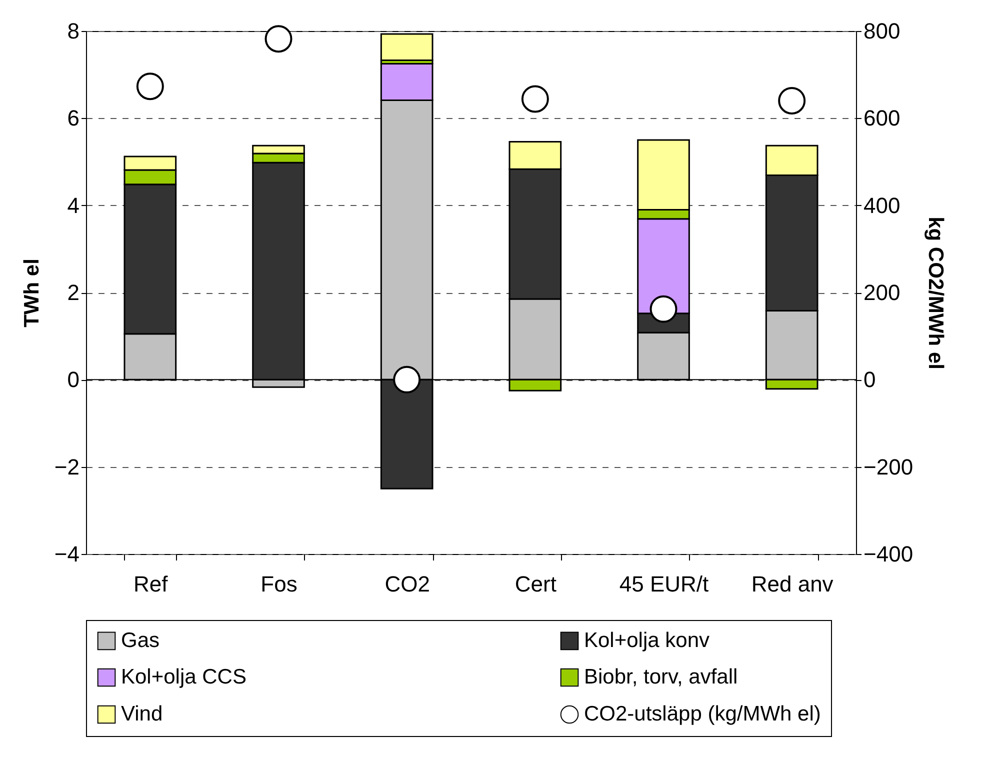  What do you see at coordinates (889, 554) in the screenshot?
I see `y2-tick-label: −400` at bounding box center [889, 554].